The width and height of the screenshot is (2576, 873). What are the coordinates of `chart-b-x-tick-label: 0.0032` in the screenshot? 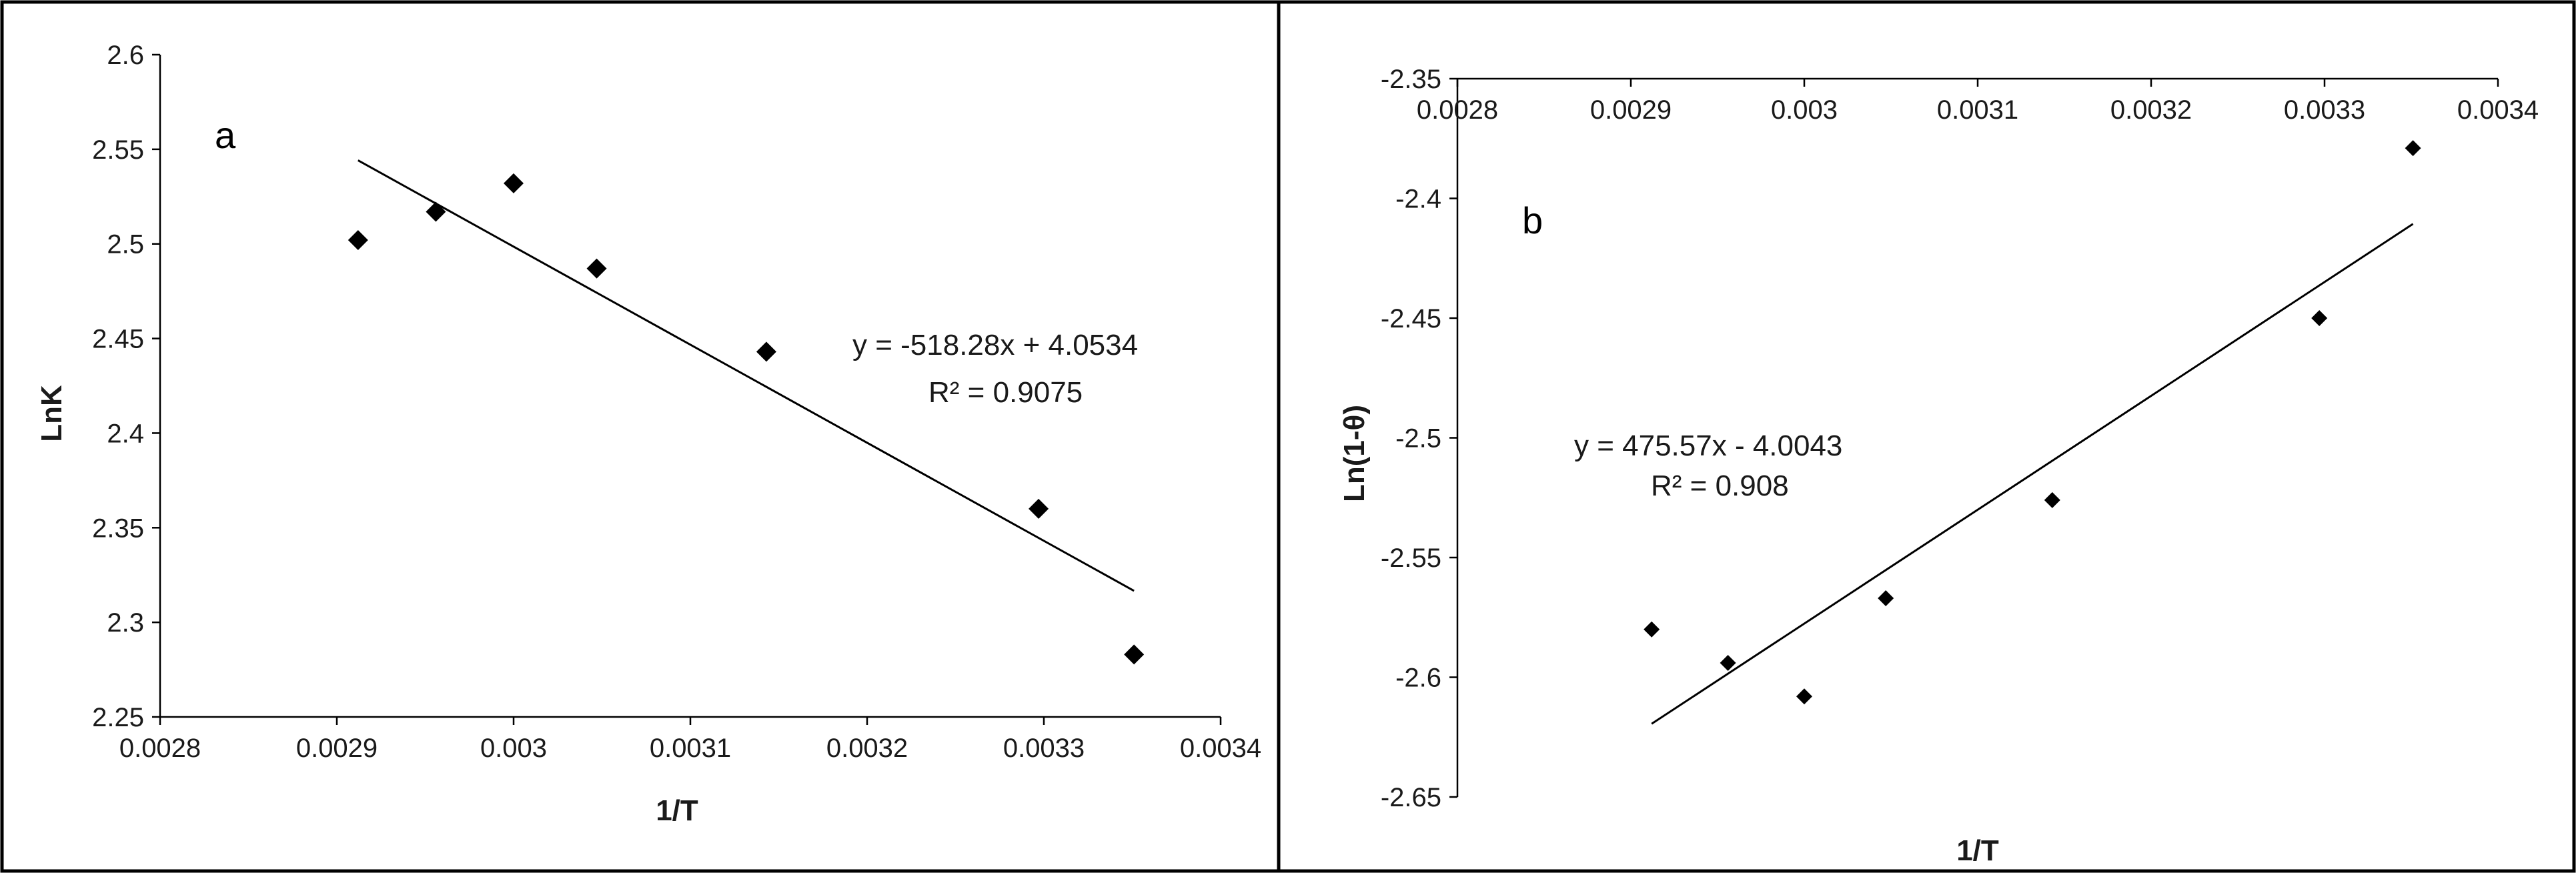 It's located at (2151, 110).